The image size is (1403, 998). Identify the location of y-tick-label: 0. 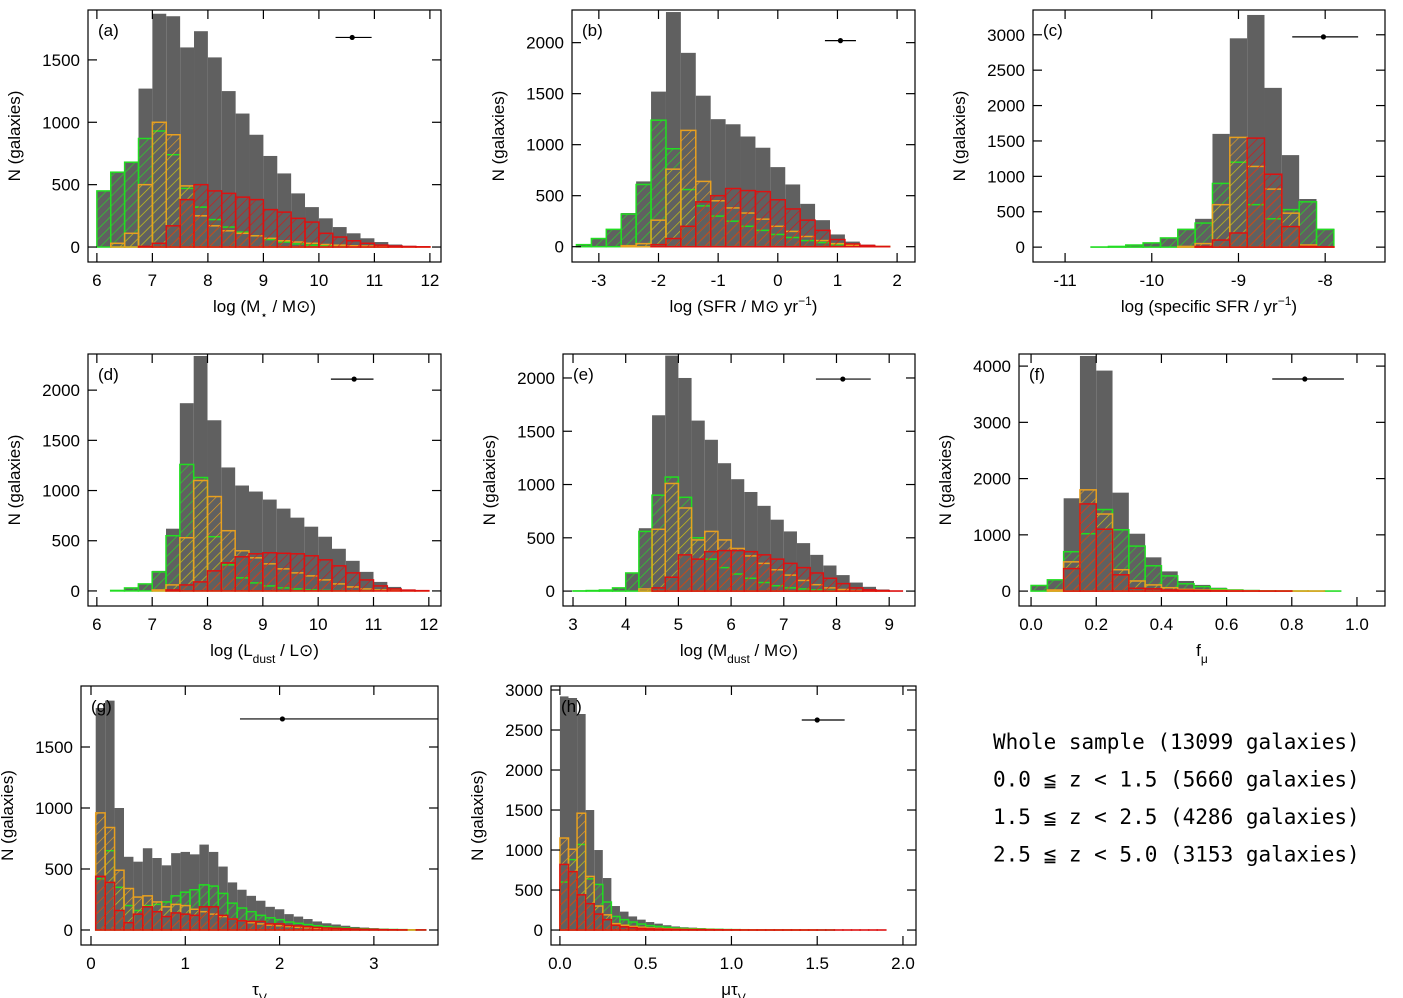
(1006, 591).